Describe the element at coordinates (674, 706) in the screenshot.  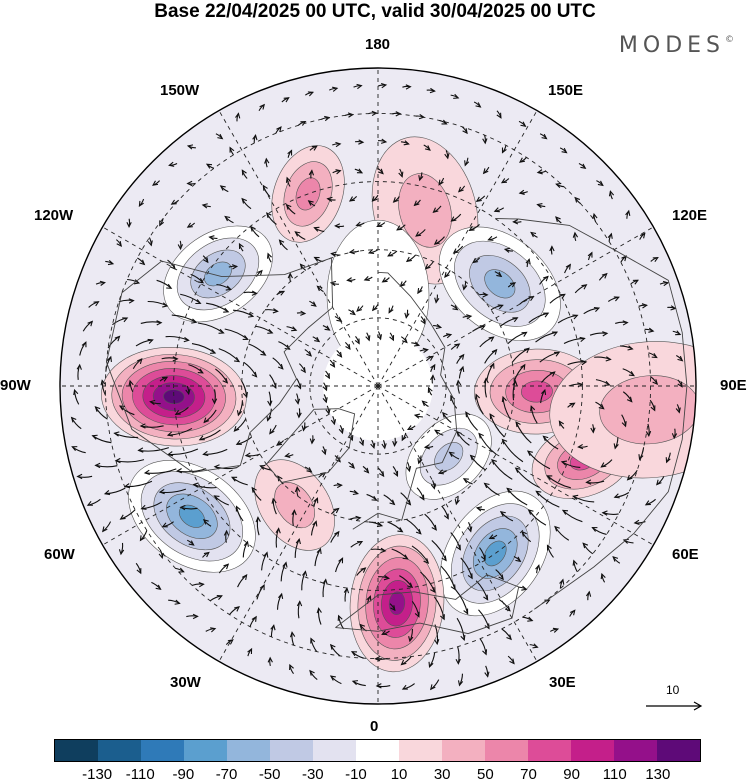
I see `reference-vector-arrow` at that location.